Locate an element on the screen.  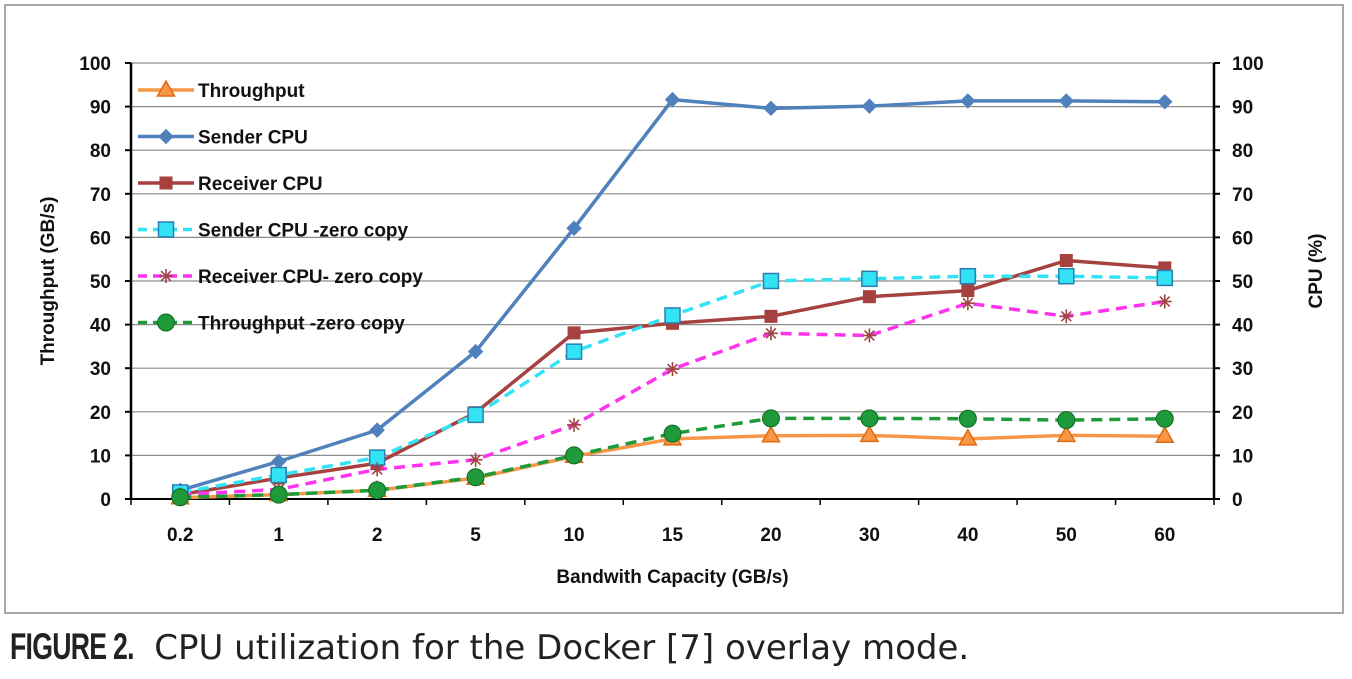
right-y-tick-label: 10 is located at coordinates (1242, 456).